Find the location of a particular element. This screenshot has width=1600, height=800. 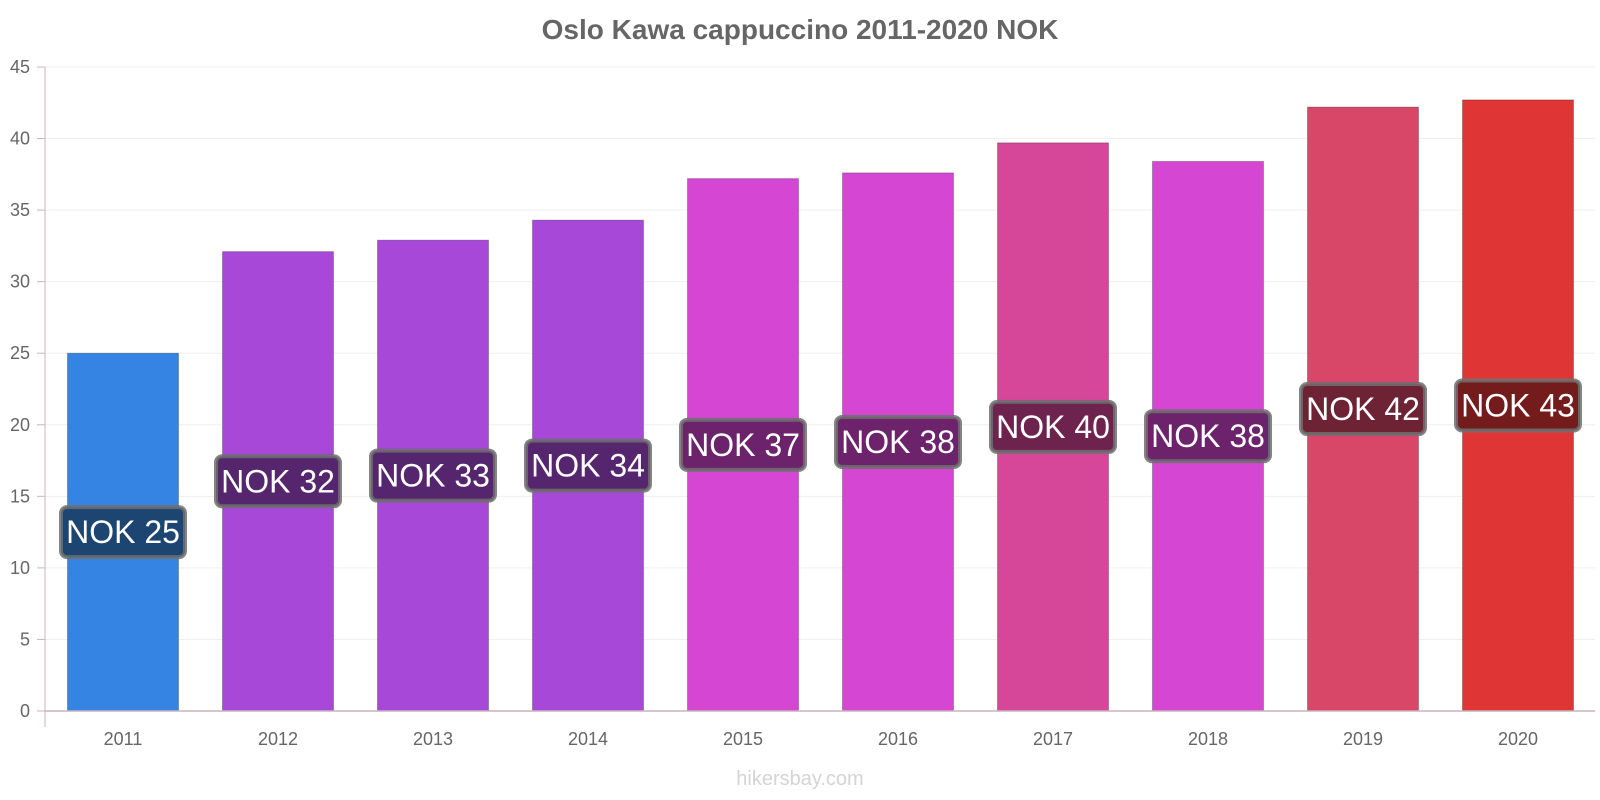

x-tick-label: 2017 is located at coordinates (1053, 739).